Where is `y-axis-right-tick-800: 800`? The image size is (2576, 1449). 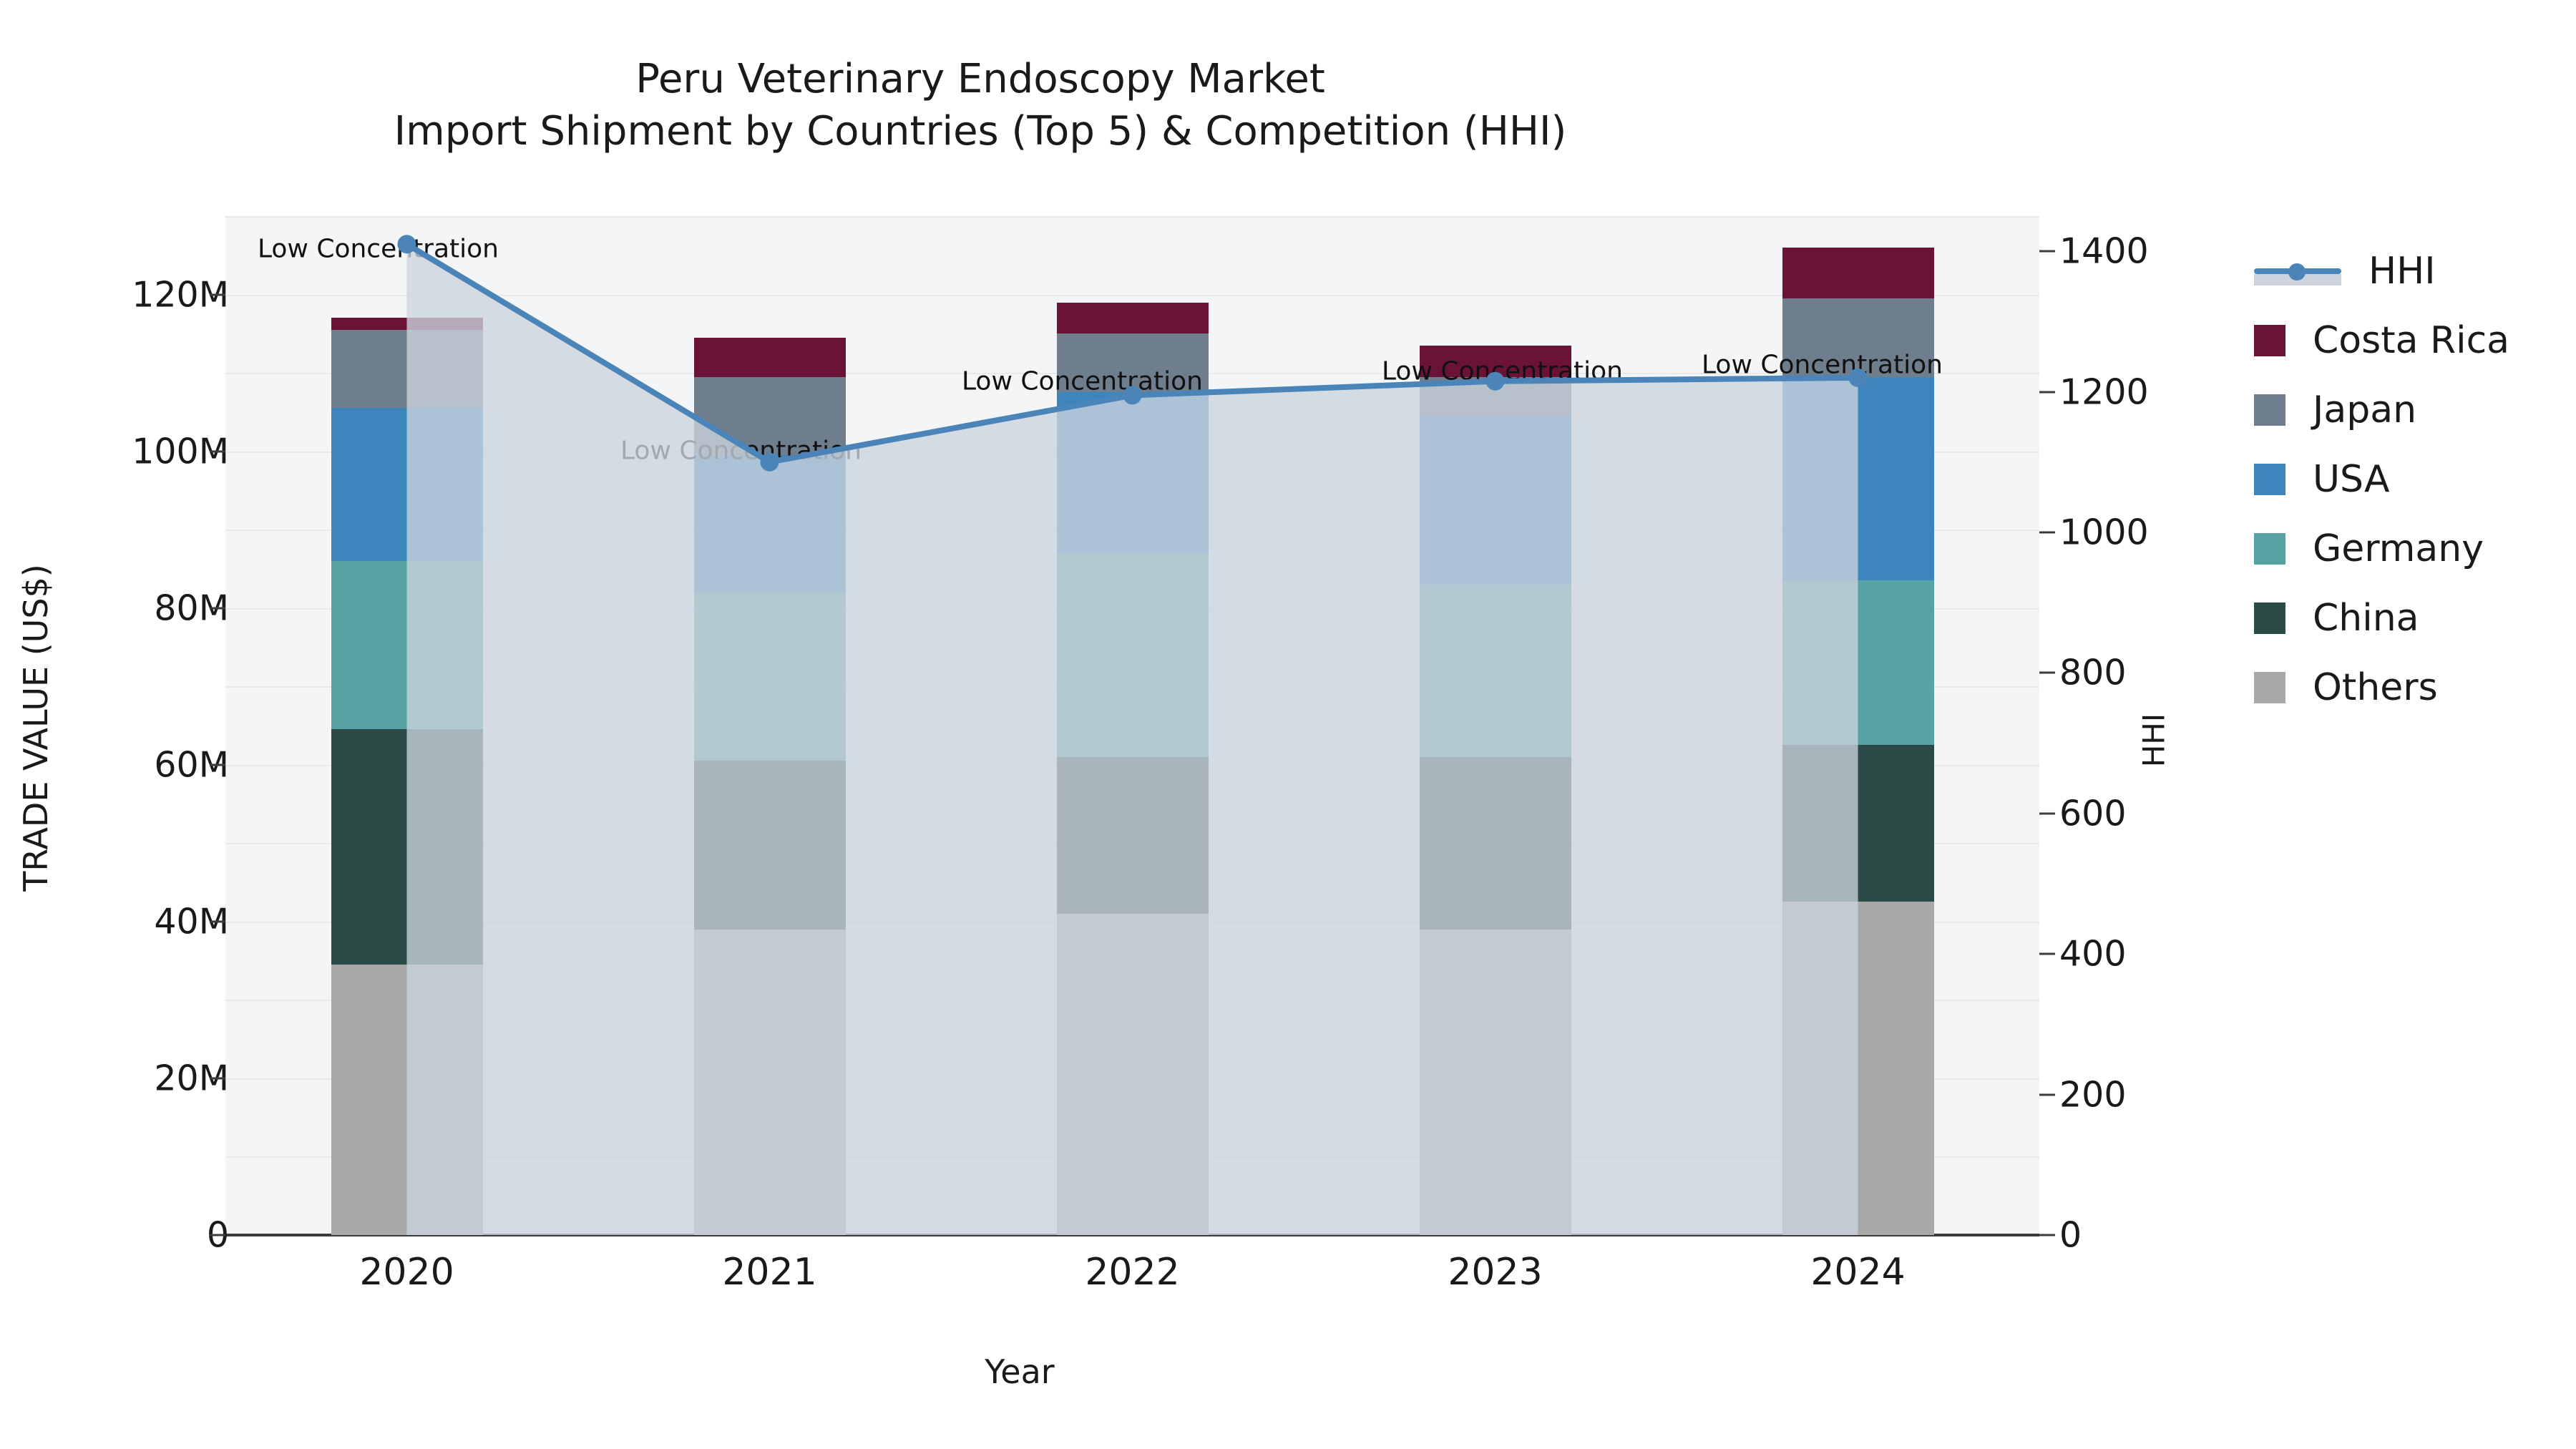
y-axis-right-tick-800: 800 is located at coordinates (2093, 672).